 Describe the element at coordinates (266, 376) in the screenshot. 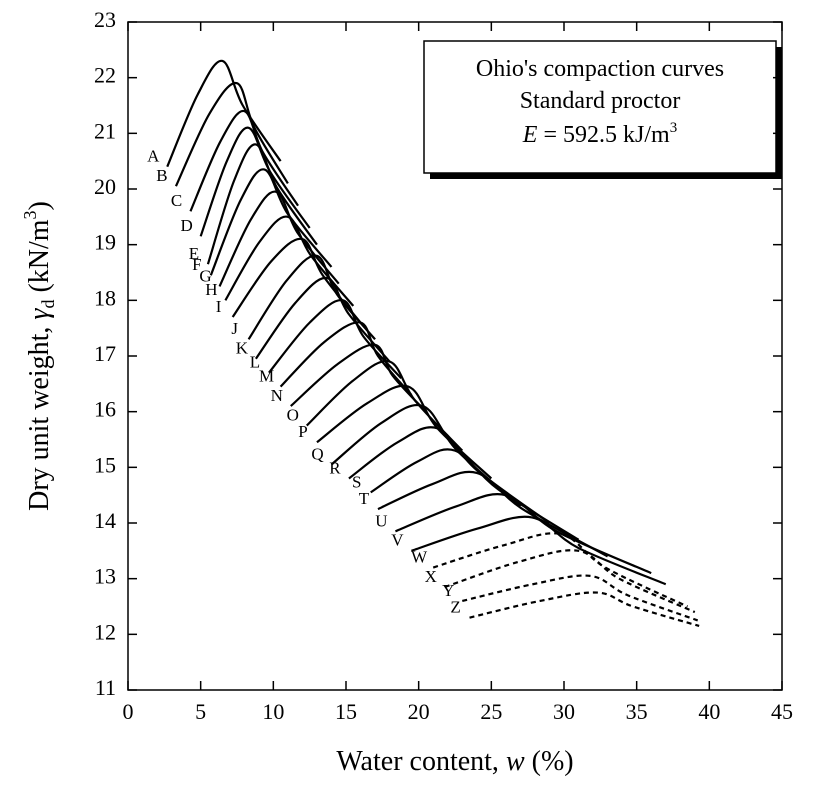

I see `curve-label: M` at that location.